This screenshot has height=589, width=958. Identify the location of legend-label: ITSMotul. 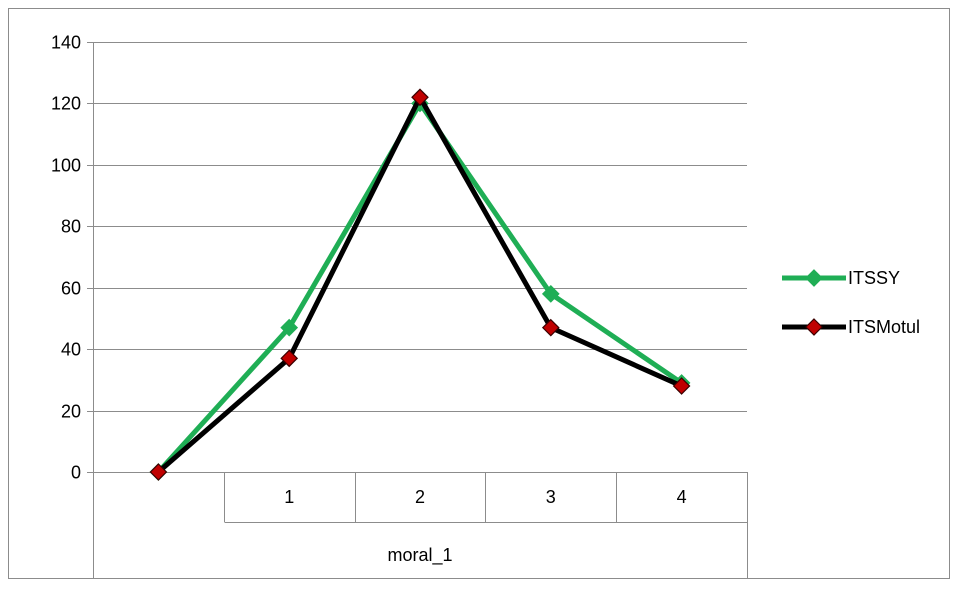
(884, 327).